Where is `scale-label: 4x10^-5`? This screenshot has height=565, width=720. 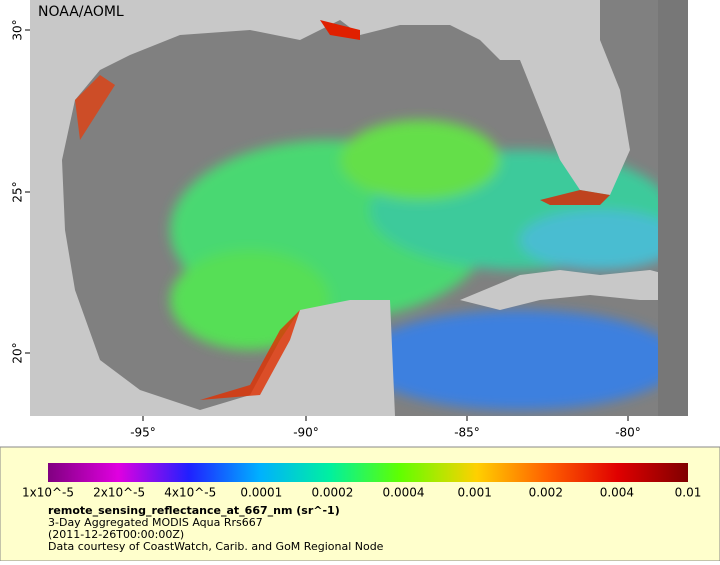
scale-label: 4x10^-5 is located at coordinates (190, 493).